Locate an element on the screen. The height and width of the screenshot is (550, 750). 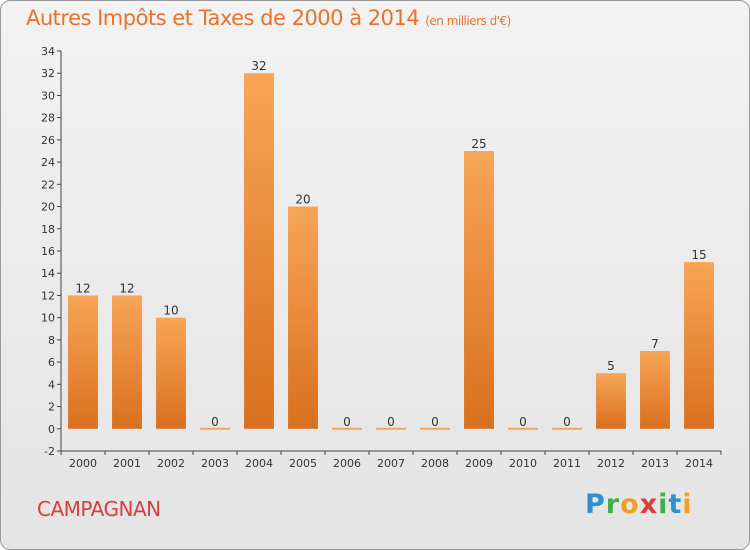
y-tick-label: 34 is located at coordinates (48, 51).